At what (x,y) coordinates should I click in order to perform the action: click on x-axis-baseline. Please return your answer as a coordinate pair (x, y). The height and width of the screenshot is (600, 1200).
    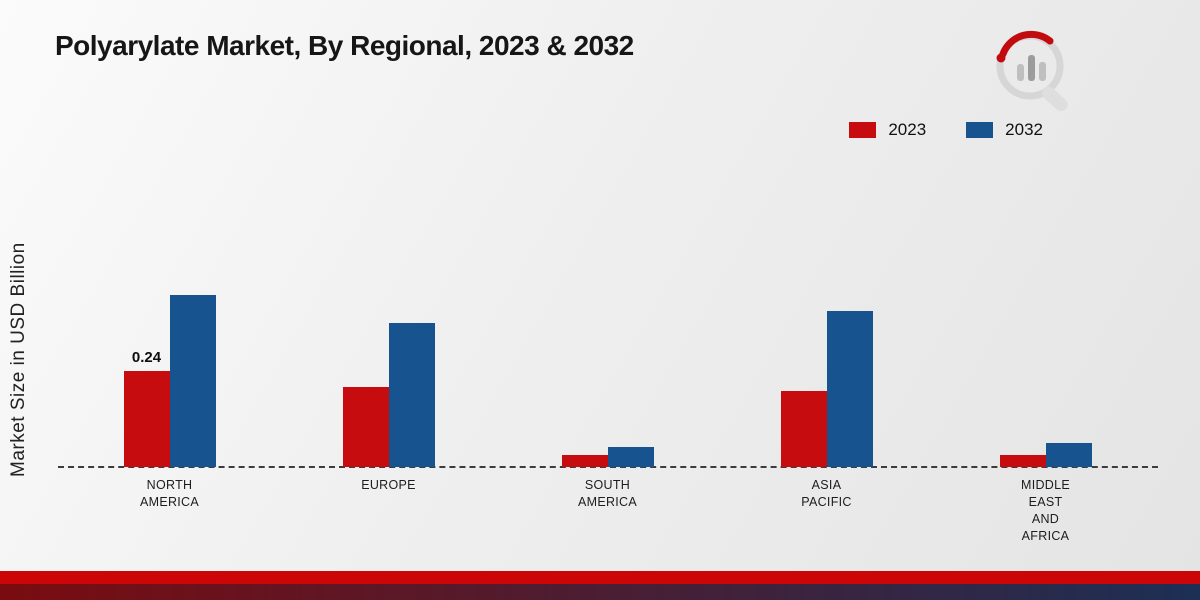
    Looking at the image, I should click on (608, 467).